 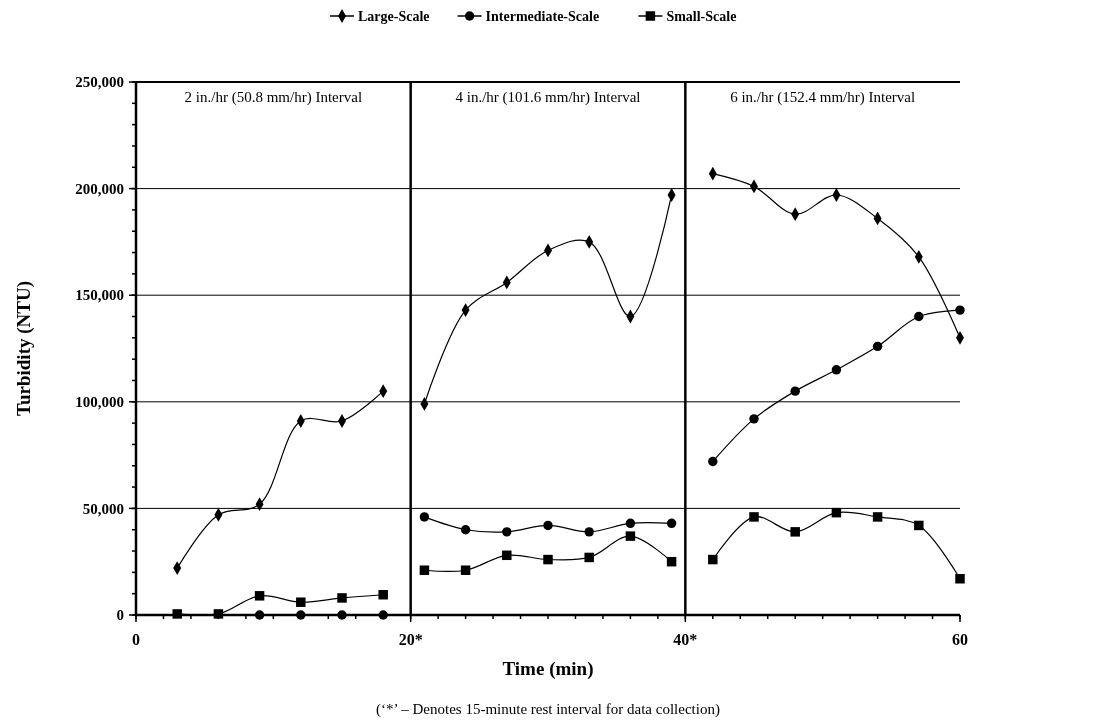 I want to click on annotation: 2 in./hr (50.8 mm/hr) Interval, so click(x=273, y=97).